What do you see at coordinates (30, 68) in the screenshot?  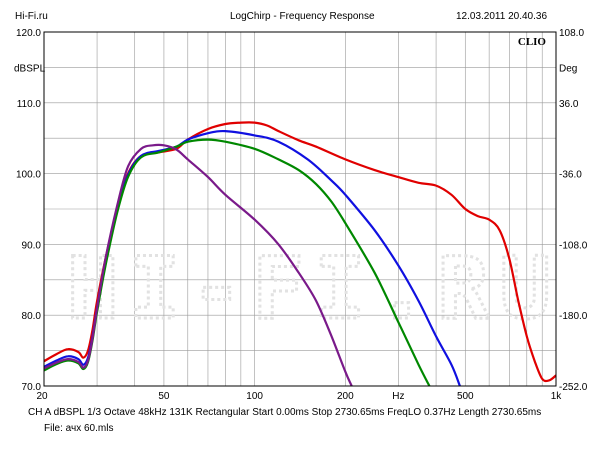 I see `y-axis-label-left: dBSPL` at bounding box center [30, 68].